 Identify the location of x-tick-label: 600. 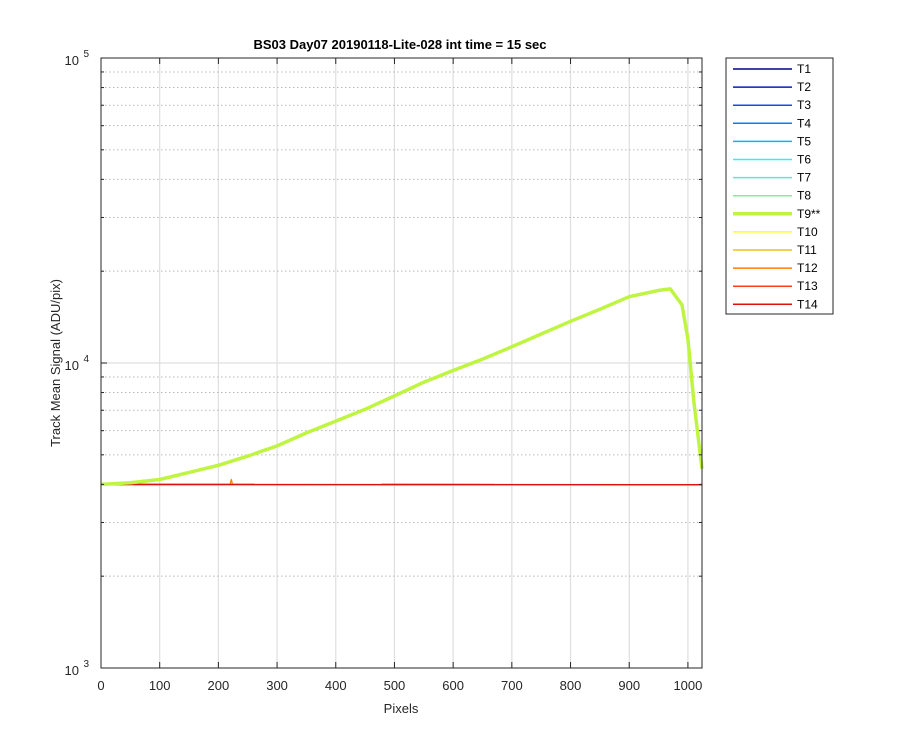
(453, 685).